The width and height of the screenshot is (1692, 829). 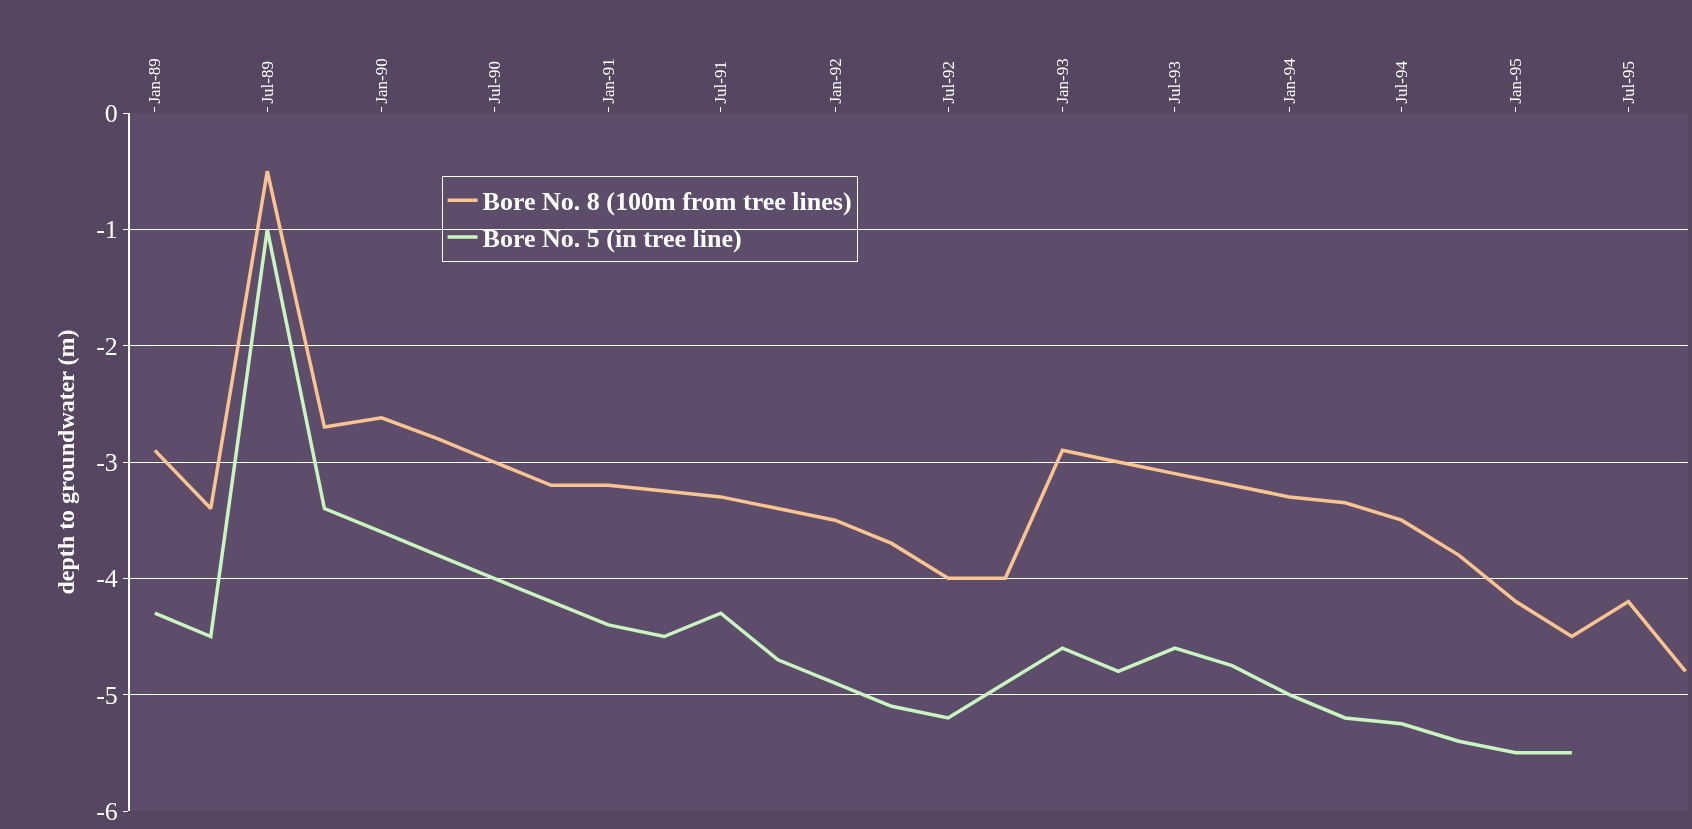 I want to click on y-tick-label: -6, so click(x=107, y=812).